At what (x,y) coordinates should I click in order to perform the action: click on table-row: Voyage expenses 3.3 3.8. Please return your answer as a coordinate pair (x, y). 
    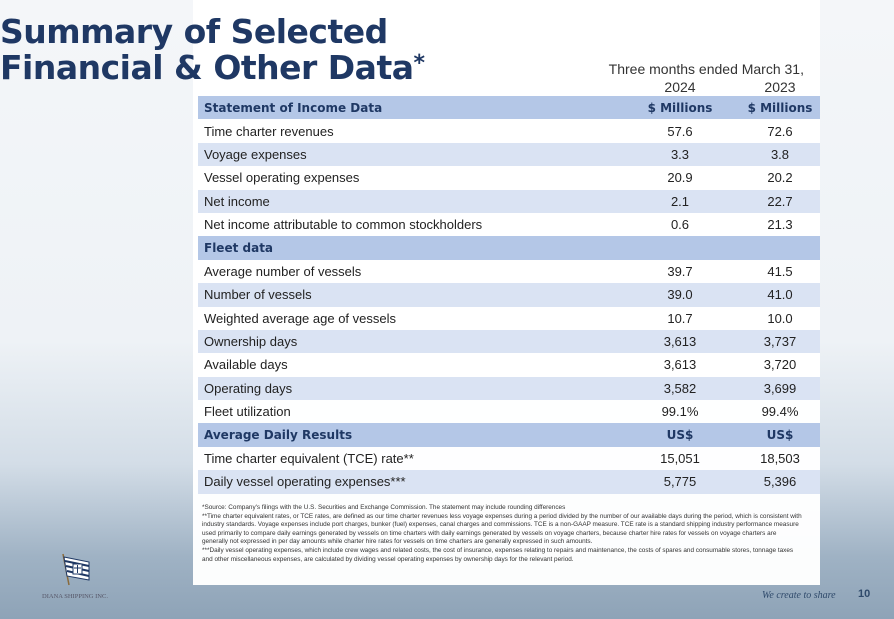
    Looking at the image, I should click on (509, 154).